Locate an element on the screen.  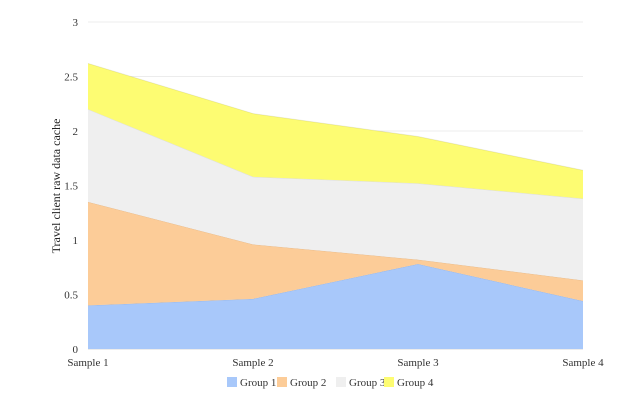
legend-item: Group 1 is located at coordinates (251, 383).